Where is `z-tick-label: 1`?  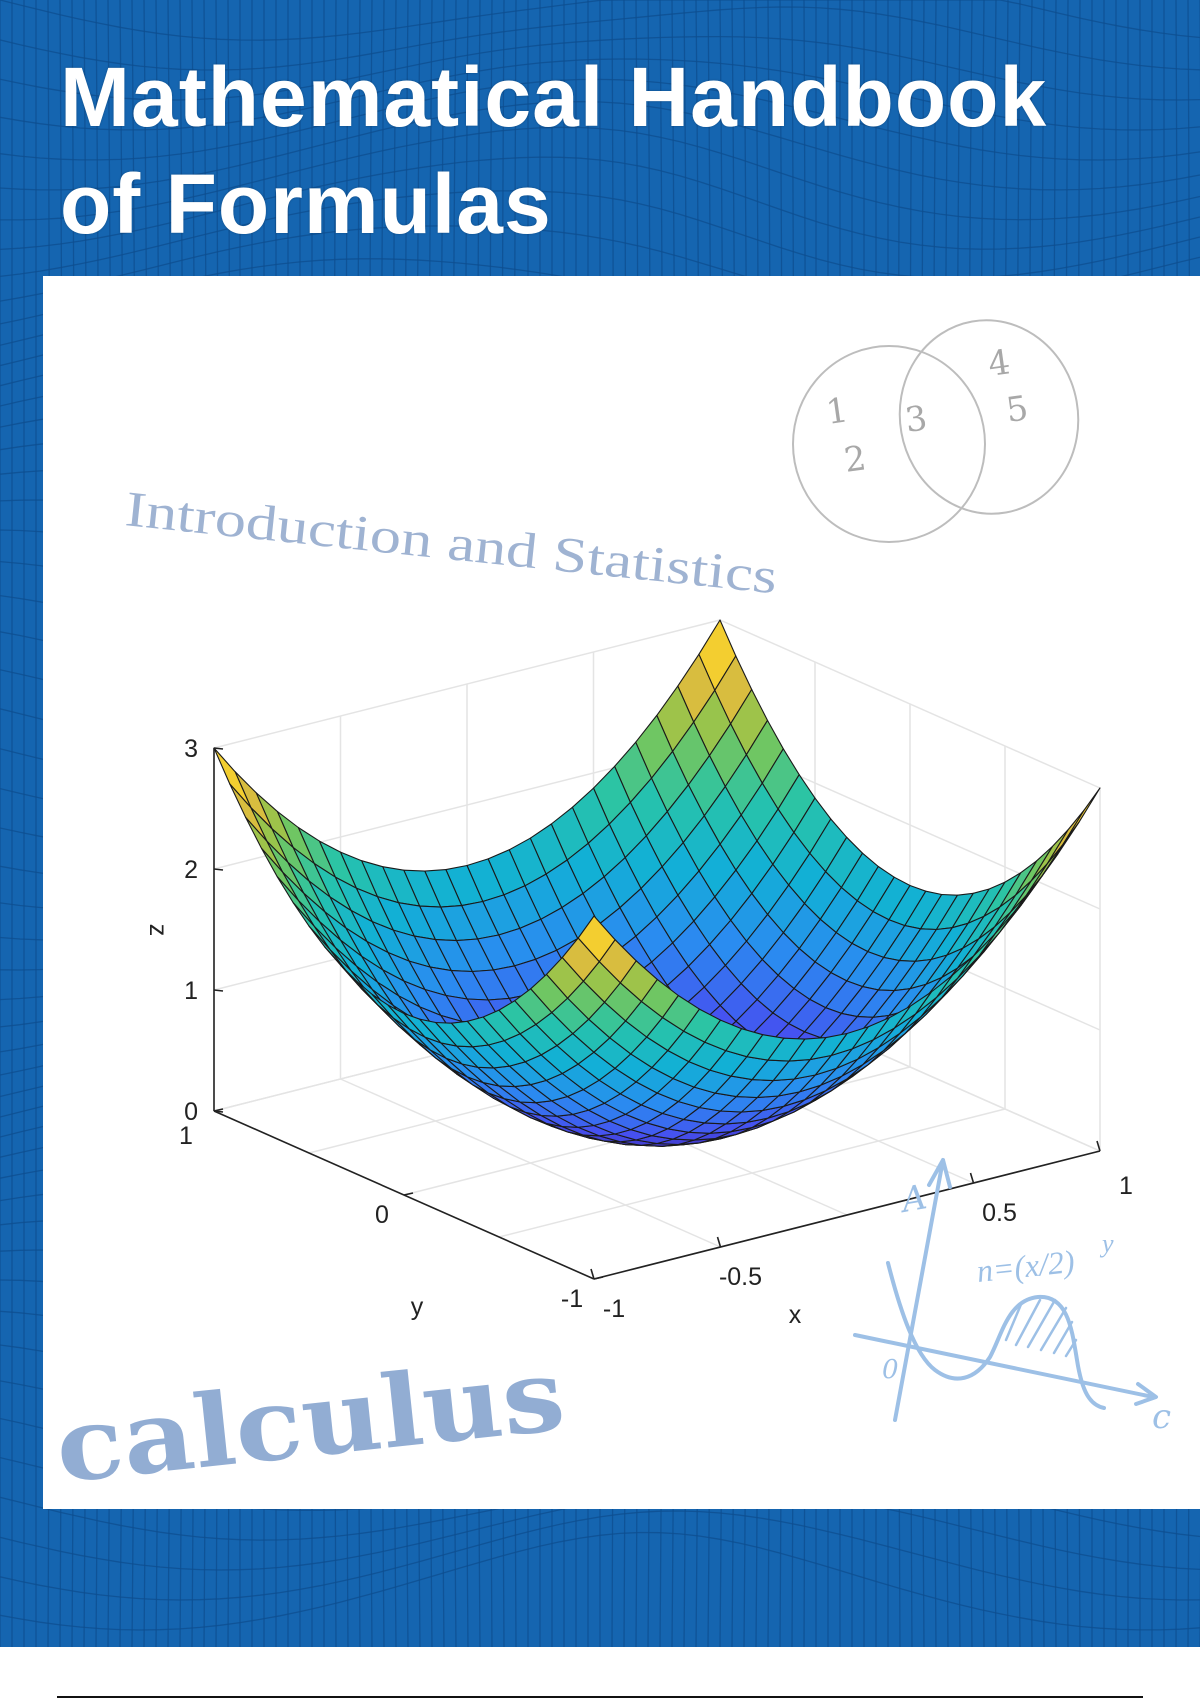
z-tick-label: 1 is located at coordinates (191, 991).